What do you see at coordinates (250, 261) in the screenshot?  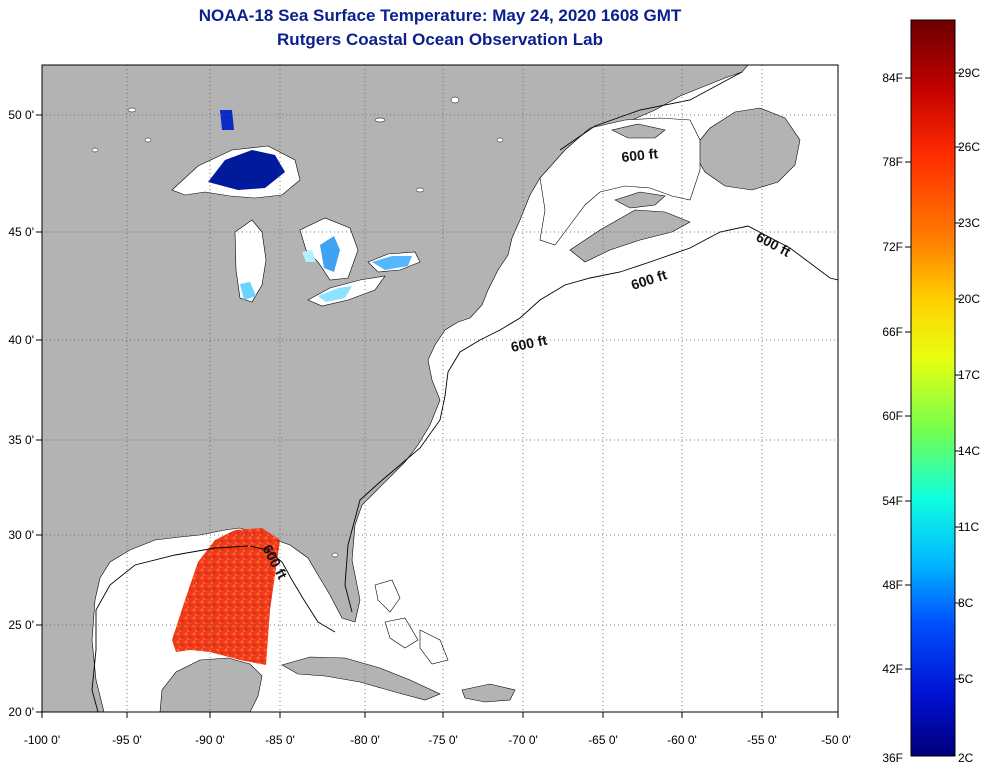 I see `lake-michigan` at bounding box center [250, 261].